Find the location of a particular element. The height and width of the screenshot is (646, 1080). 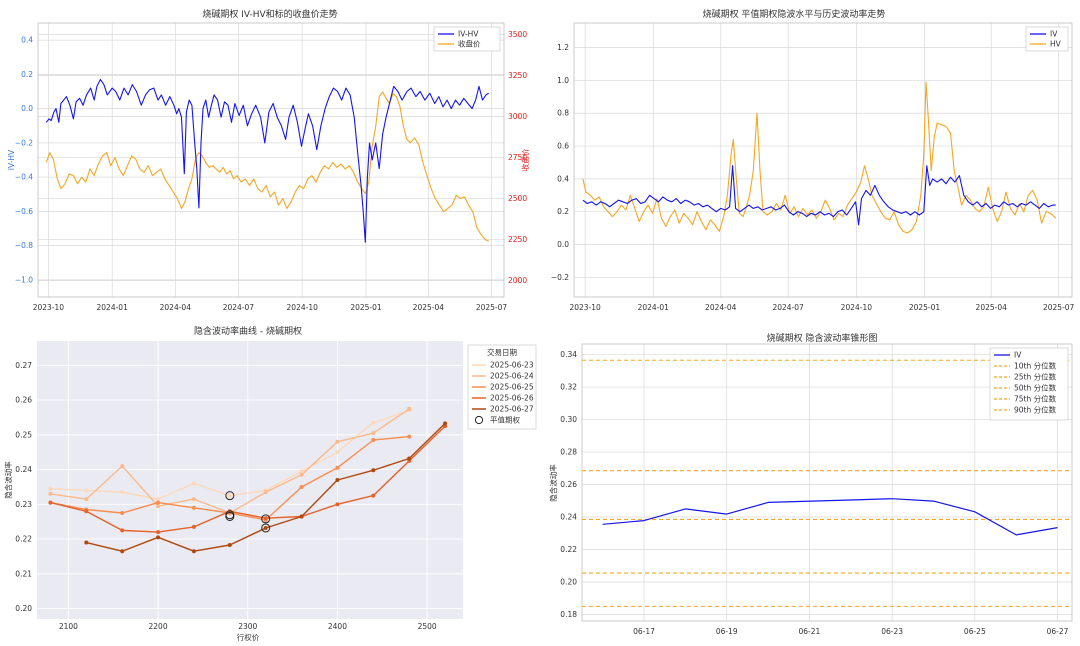

chart-a-ytick-label: −0.8 is located at coordinates (24, 245).